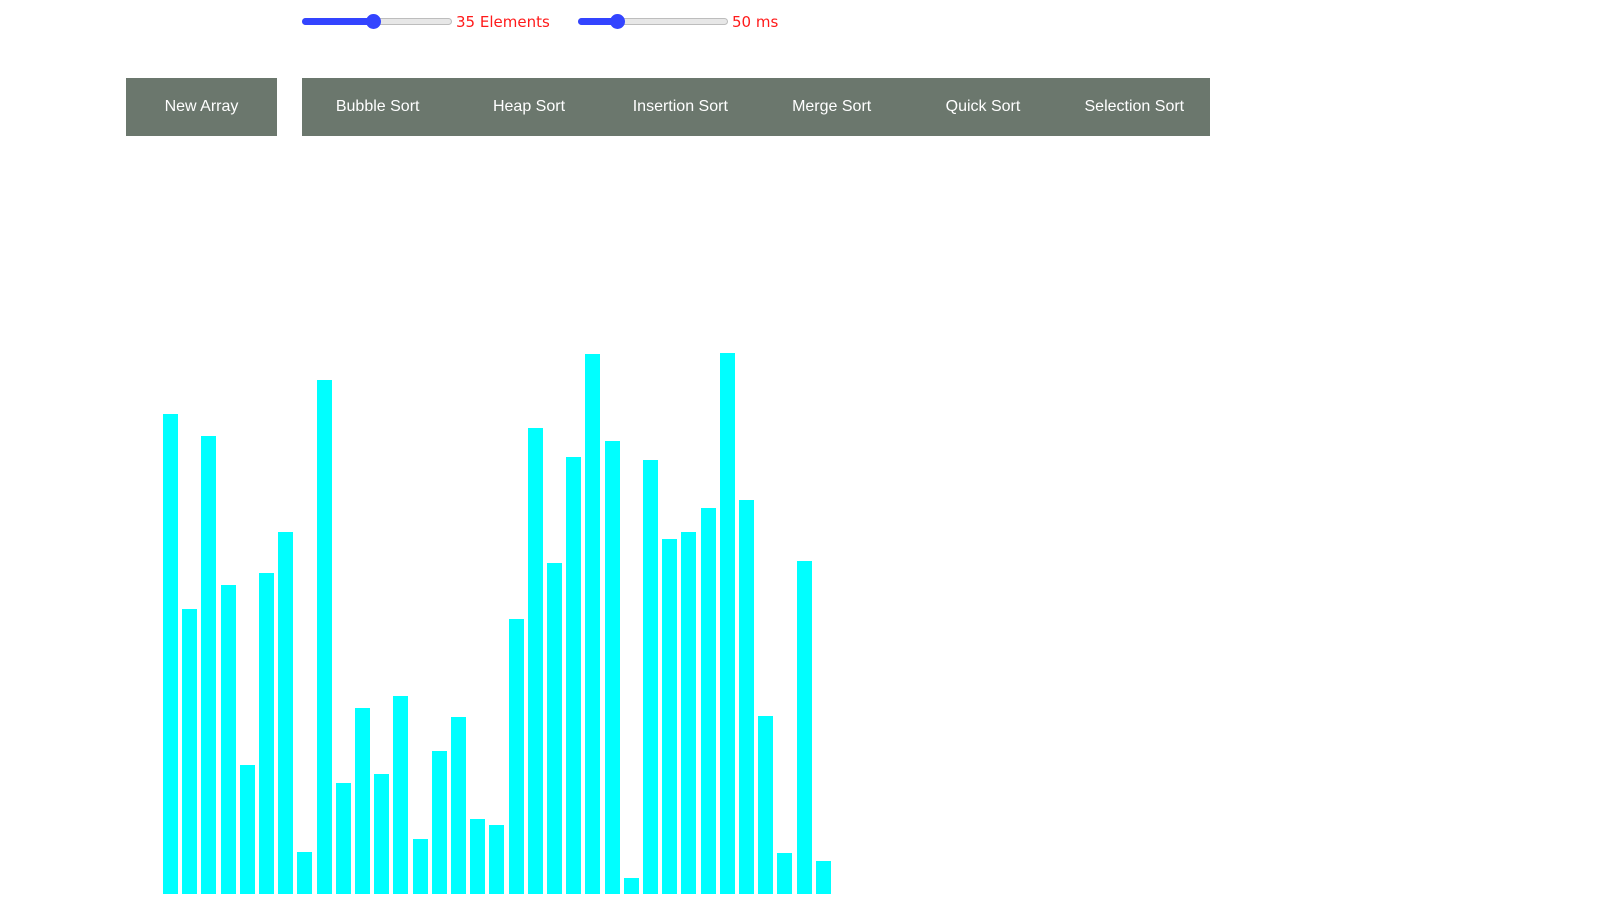 The height and width of the screenshot is (900, 1600). I want to click on heap-sort-button: Heap Sort, so click(529, 106).